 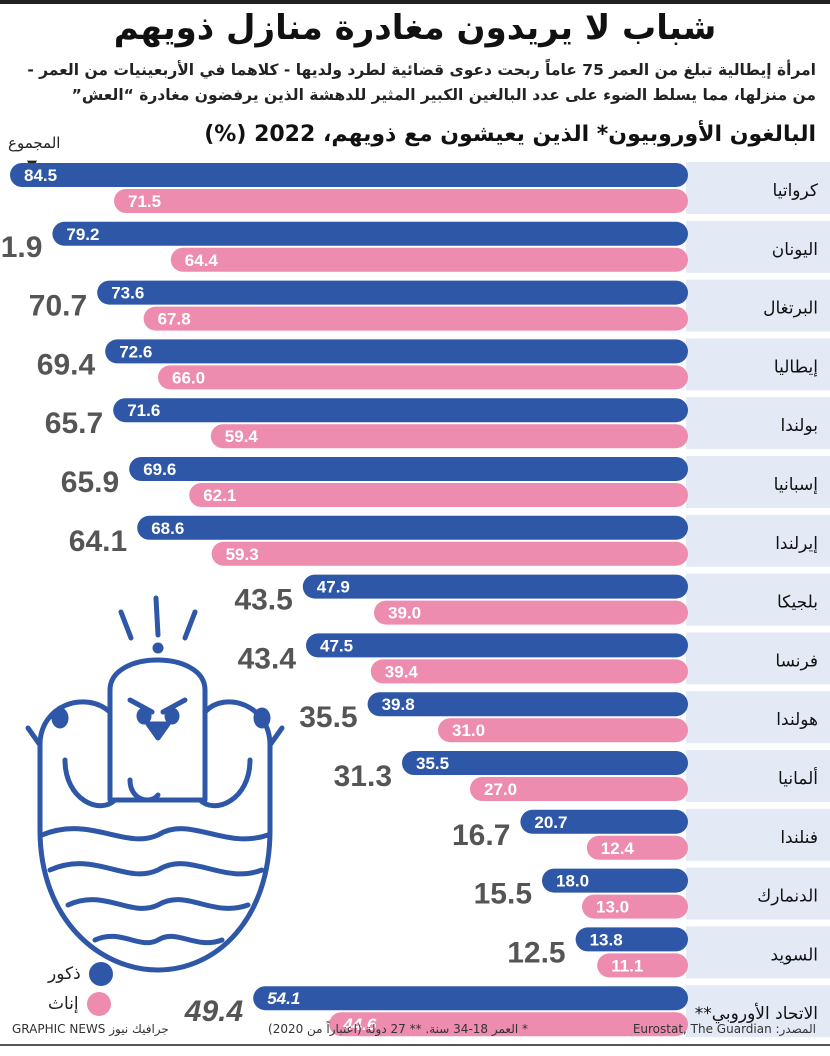 I want to click on country-label: البرتغال, so click(x=790, y=309).